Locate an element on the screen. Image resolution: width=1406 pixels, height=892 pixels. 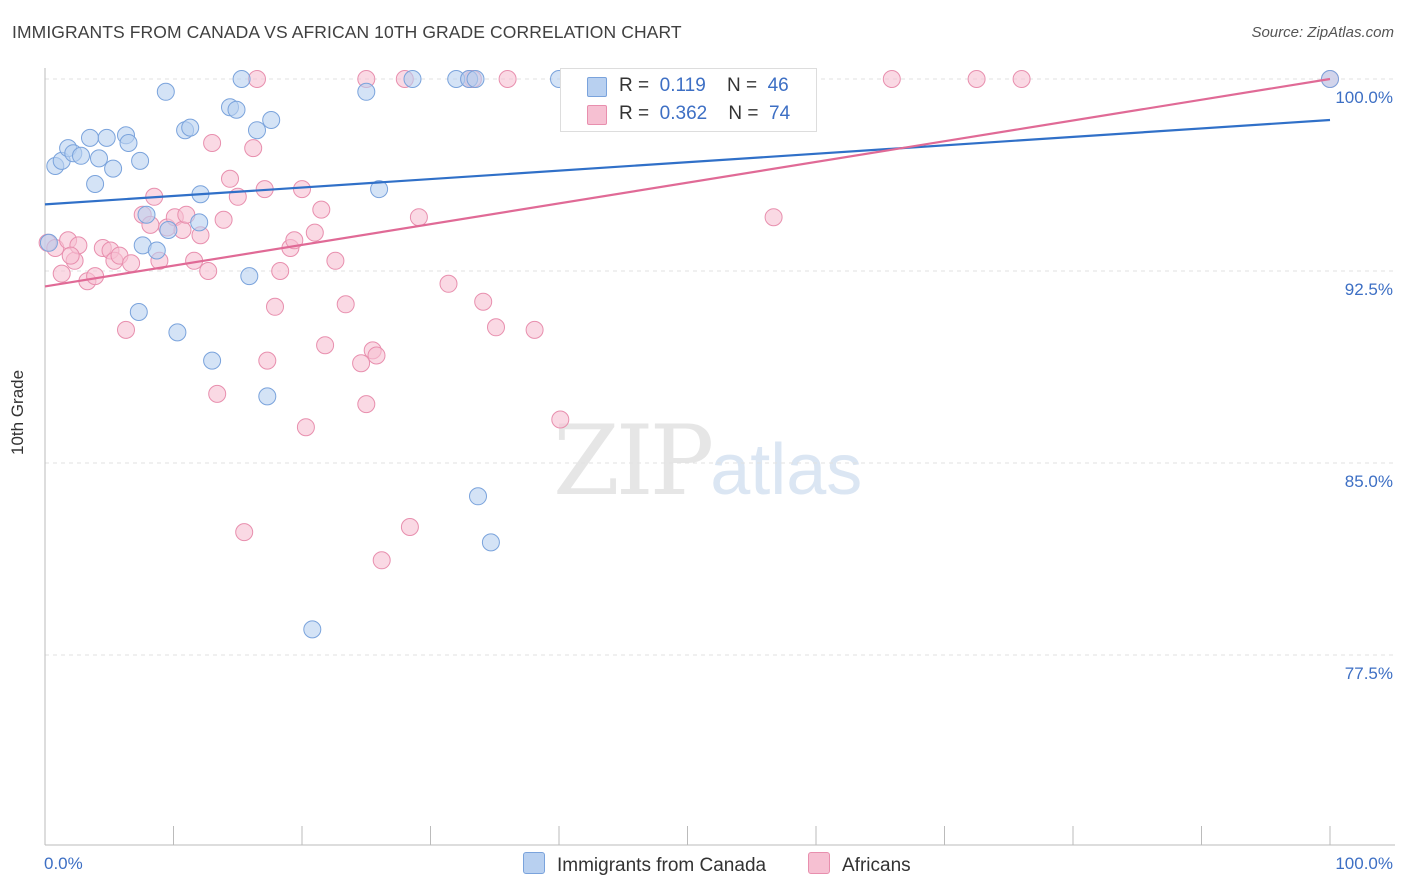
legend-n-value: 74 is located at coordinates (780, 113).